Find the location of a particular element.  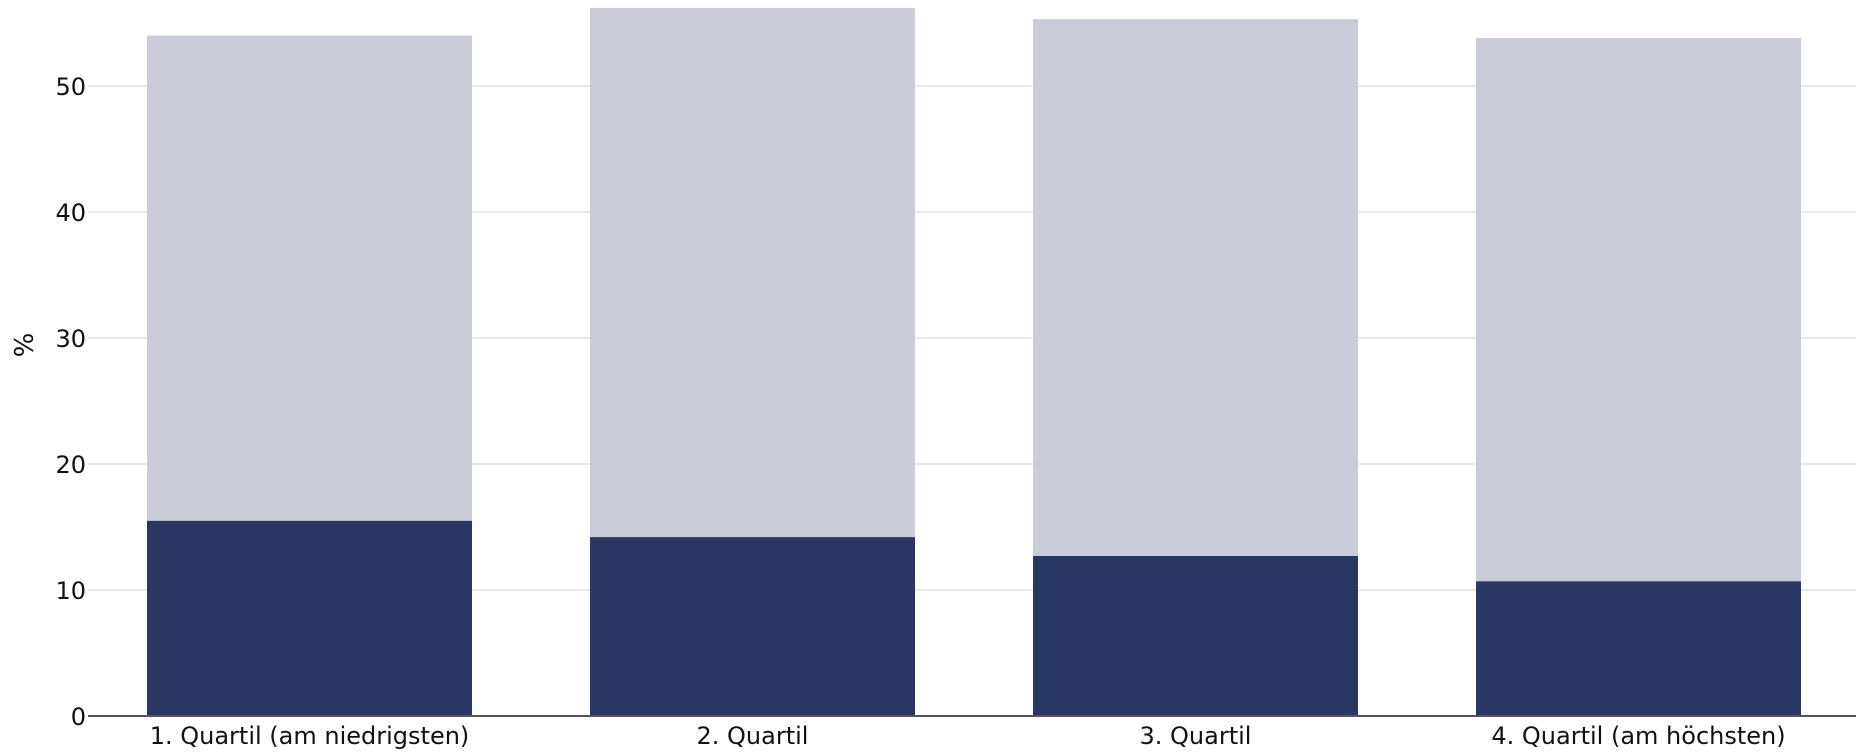

x-tick-label: 3. Quartil is located at coordinates (1196, 736).